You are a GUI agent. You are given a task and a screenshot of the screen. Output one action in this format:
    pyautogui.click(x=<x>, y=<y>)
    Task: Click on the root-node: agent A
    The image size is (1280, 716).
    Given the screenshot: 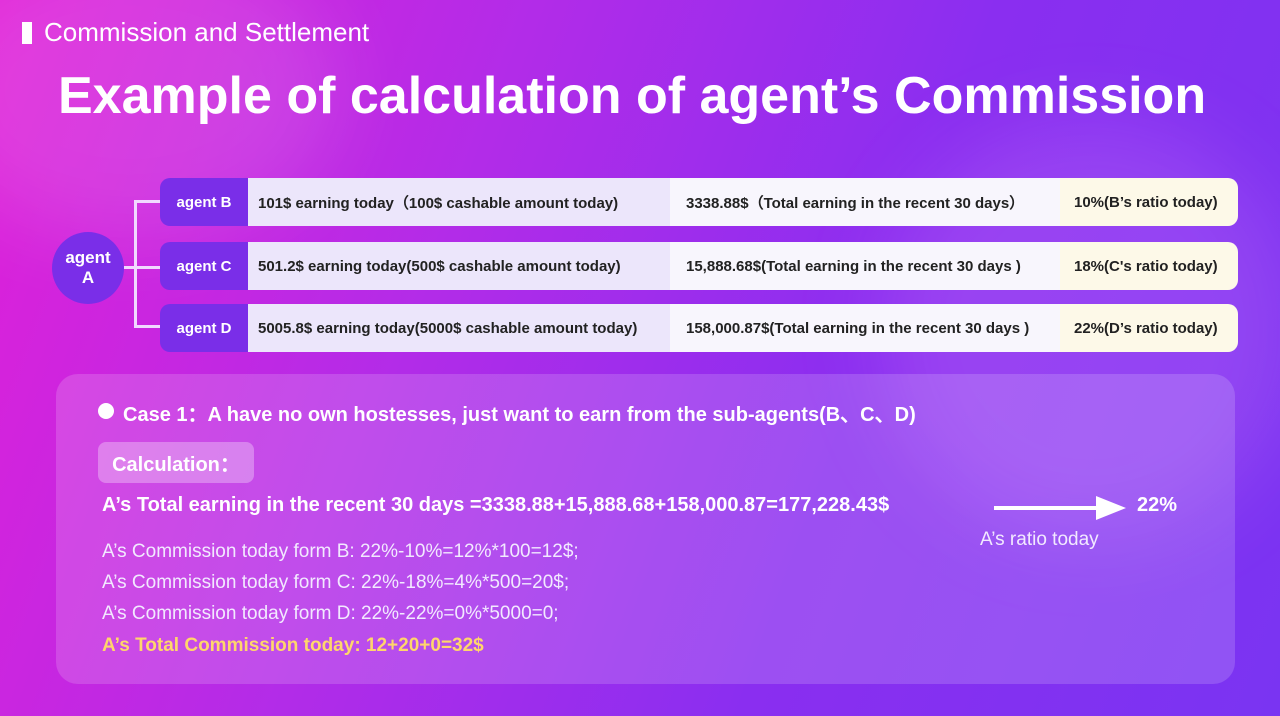 What is the action you would take?
    pyautogui.click(x=88, y=268)
    